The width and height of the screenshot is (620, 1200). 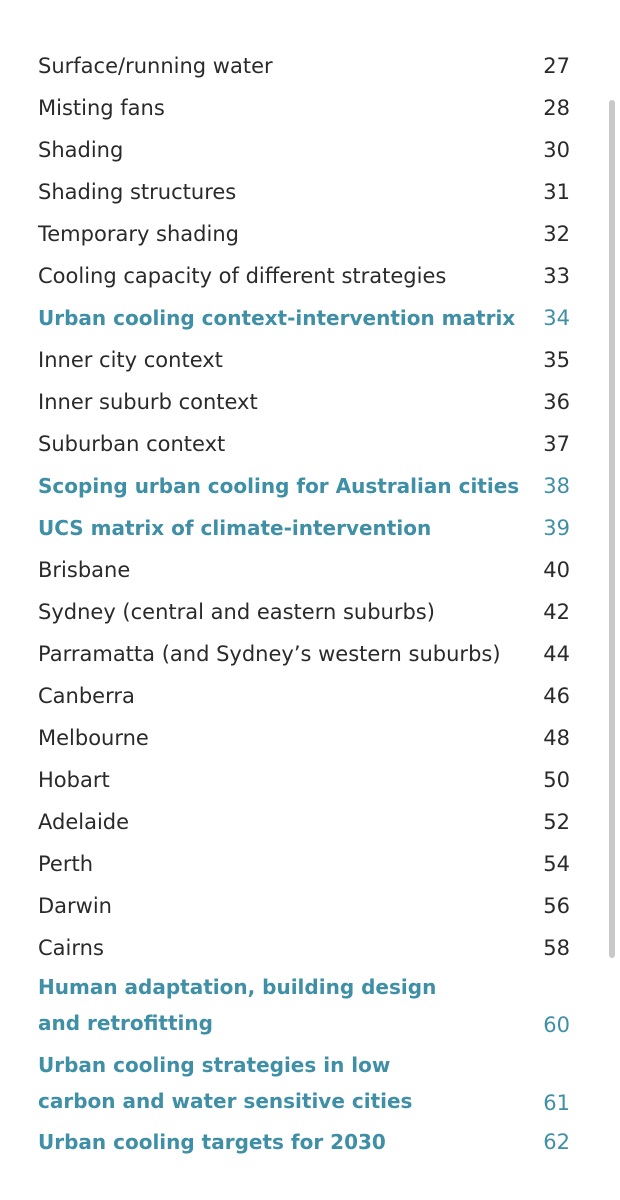 What do you see at coordinates (556, 444) in the screenshot?
I see `toc-entry-page: 37` at bounding box center [556, 444].